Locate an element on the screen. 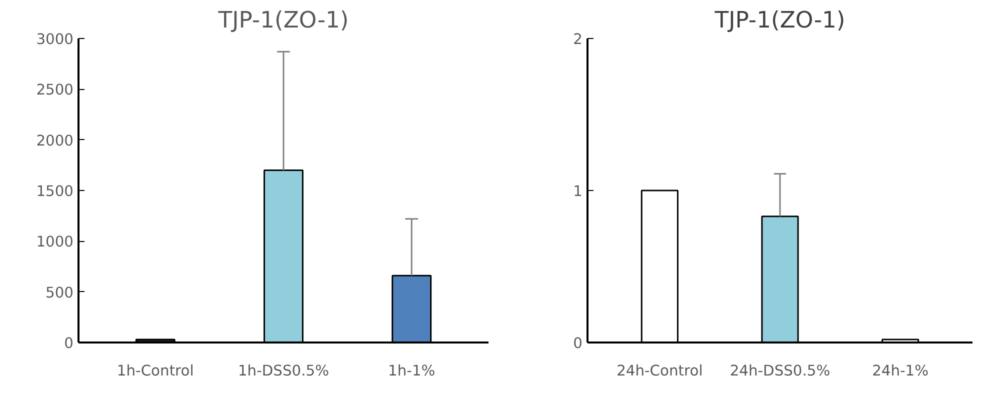 This screenshot has width=993, height=405. y-tick-label: 3000 is located at coordinates (55, 39).